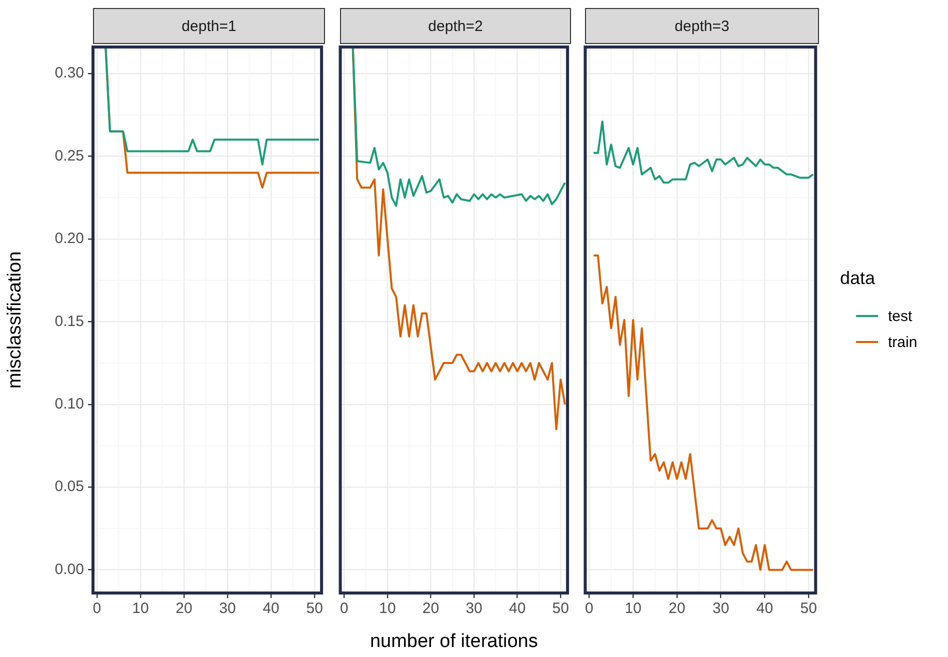  I want to click on y-tick-label: 0.30, so click(69, 73).